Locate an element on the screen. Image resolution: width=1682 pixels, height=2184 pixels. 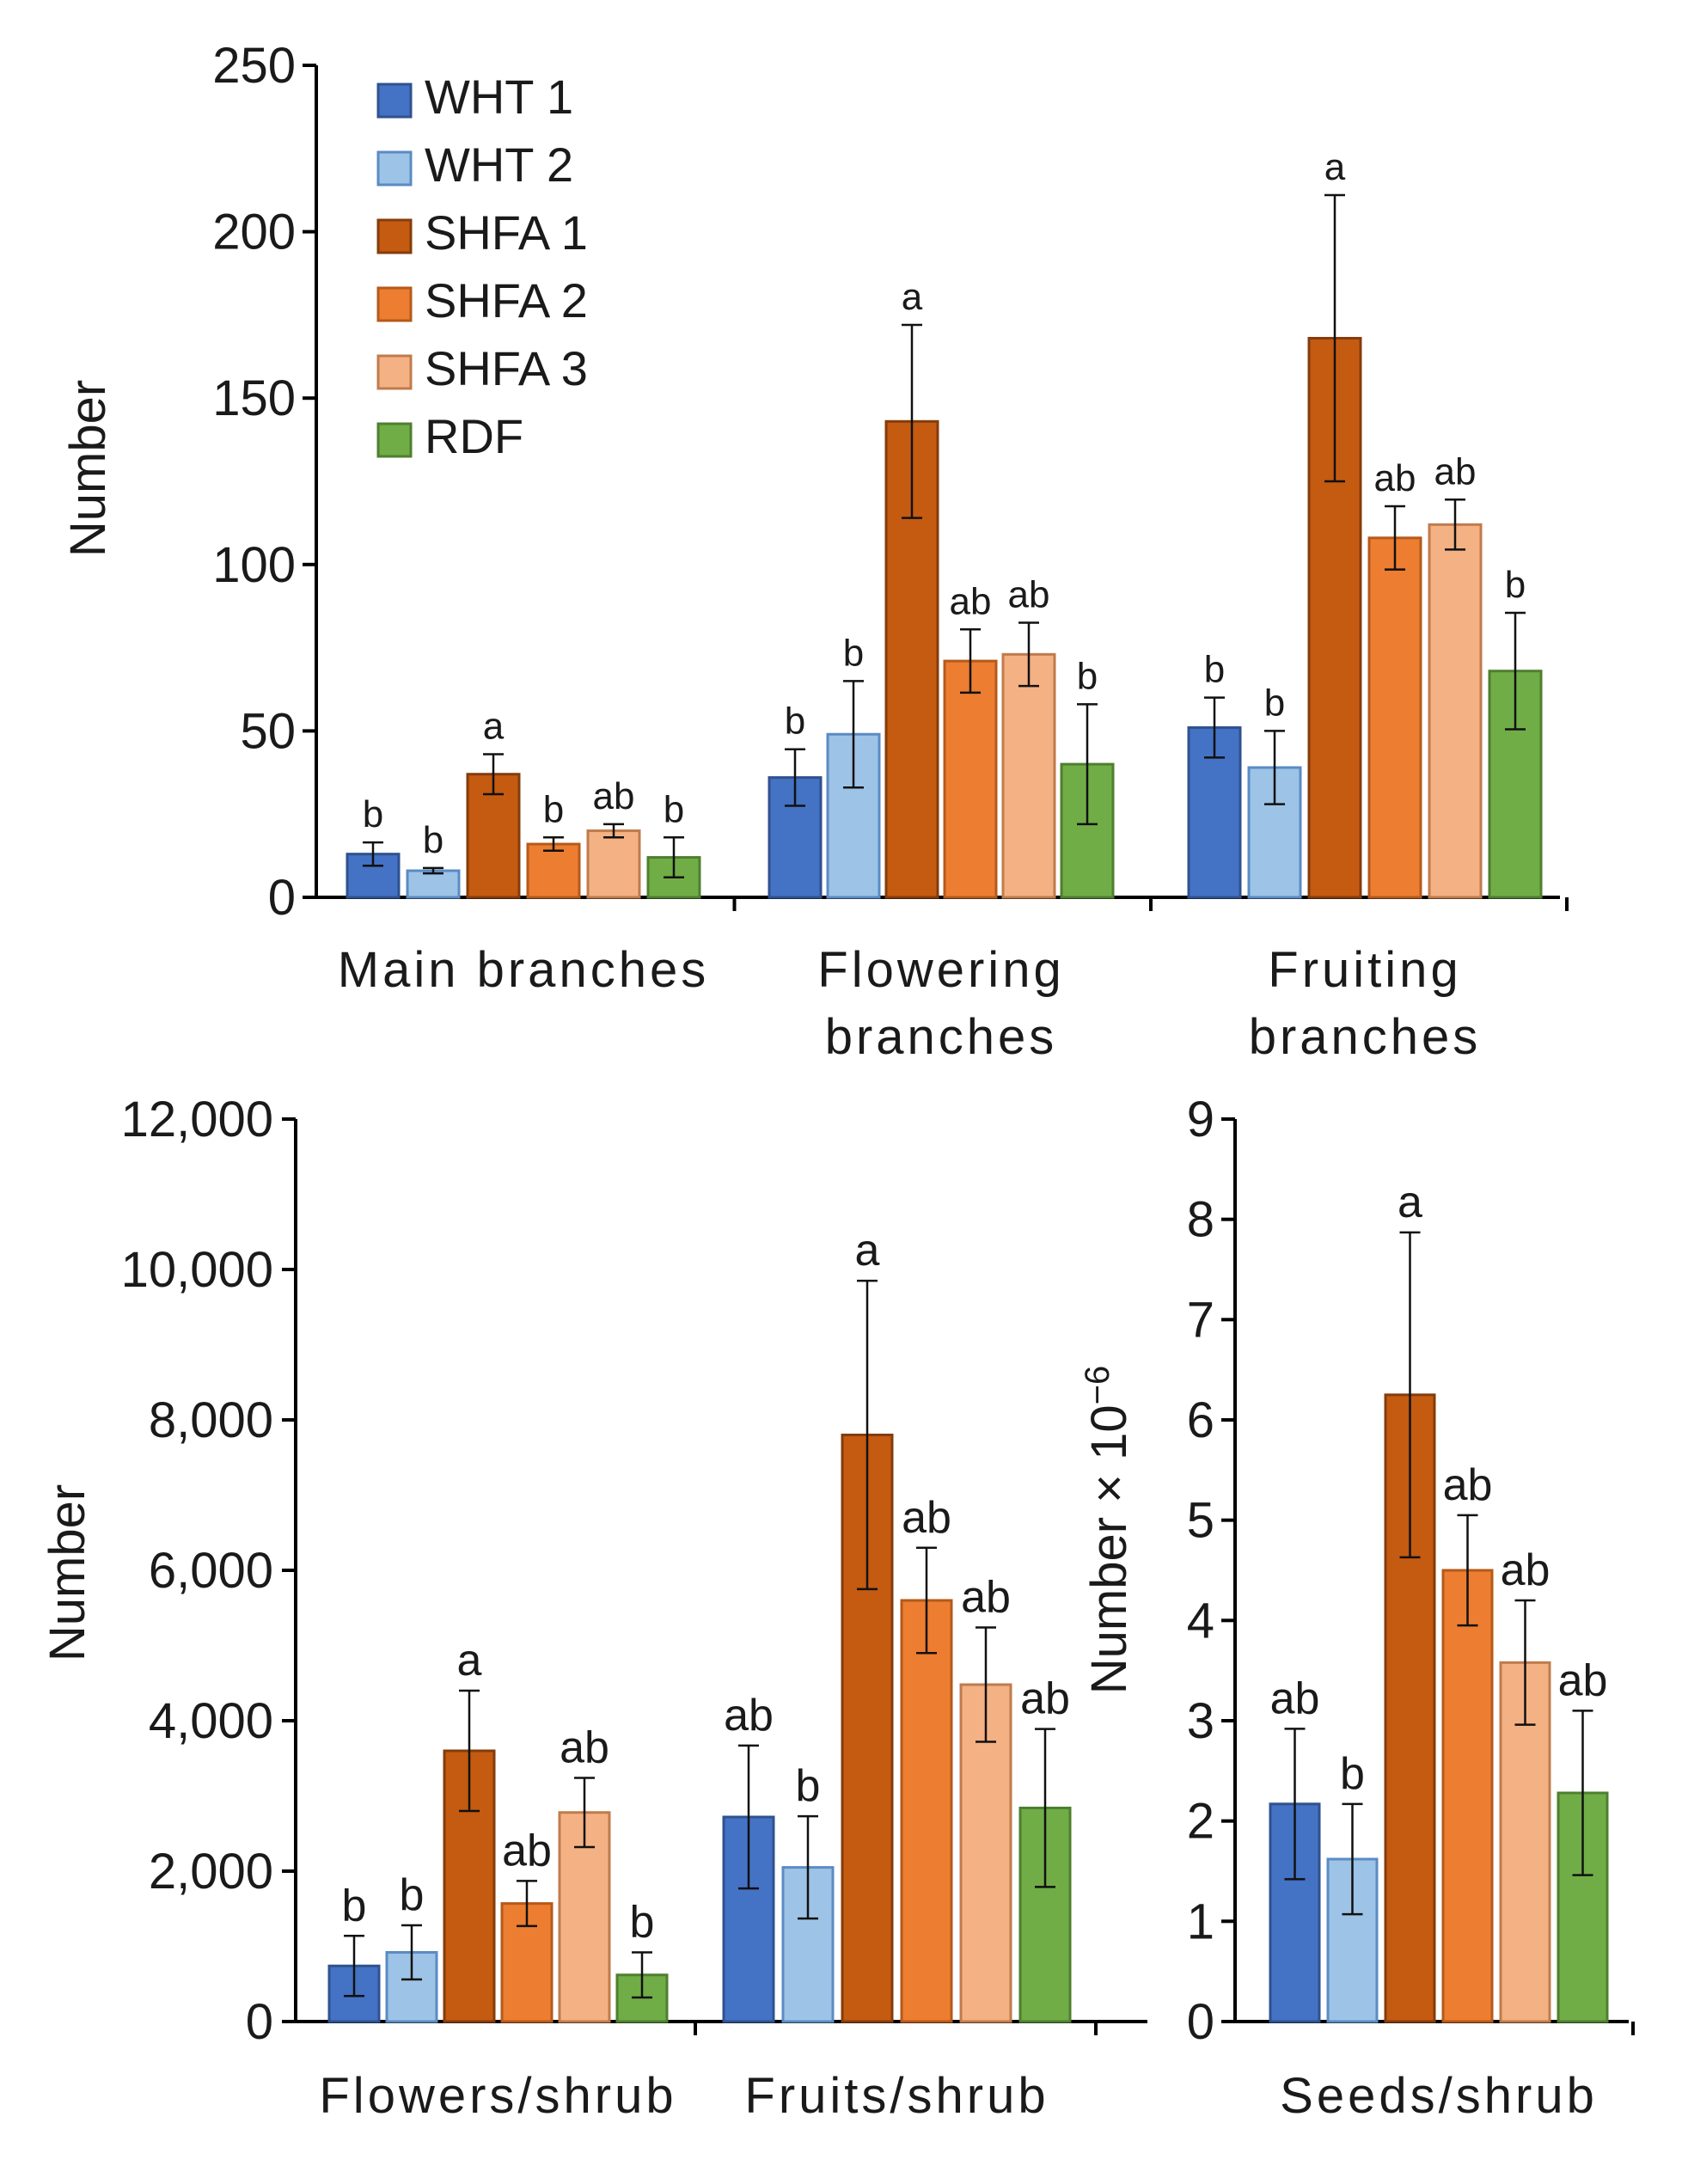
significance-letter-rdf-seeds-shrub: ab is located at coordinates (1583, 1680).